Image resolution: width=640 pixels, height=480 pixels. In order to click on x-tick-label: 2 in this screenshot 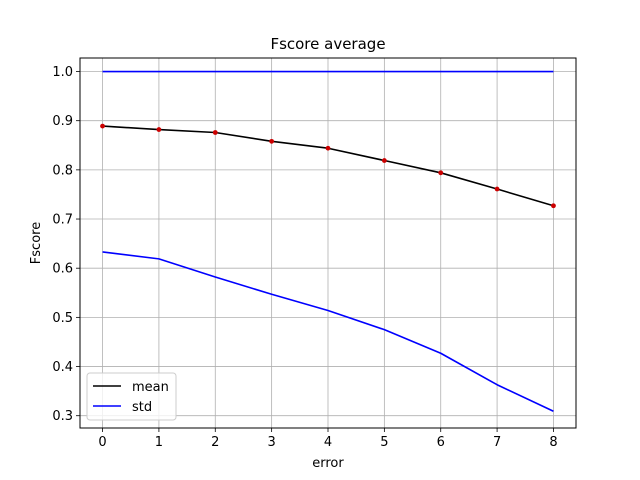, I will do `click(215, 442)`.